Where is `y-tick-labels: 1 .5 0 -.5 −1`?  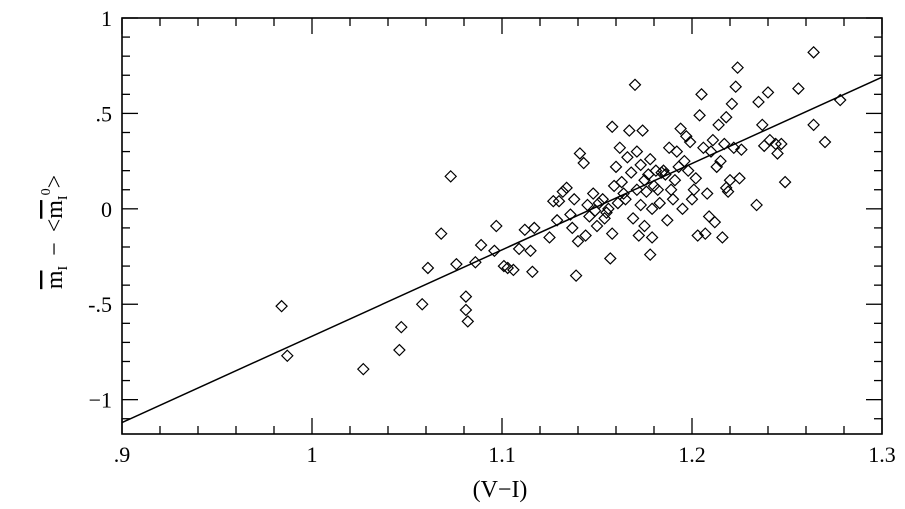
y-tick-labels: 1 .5 0 -.5 −1 is located at coordinates (100, 209).